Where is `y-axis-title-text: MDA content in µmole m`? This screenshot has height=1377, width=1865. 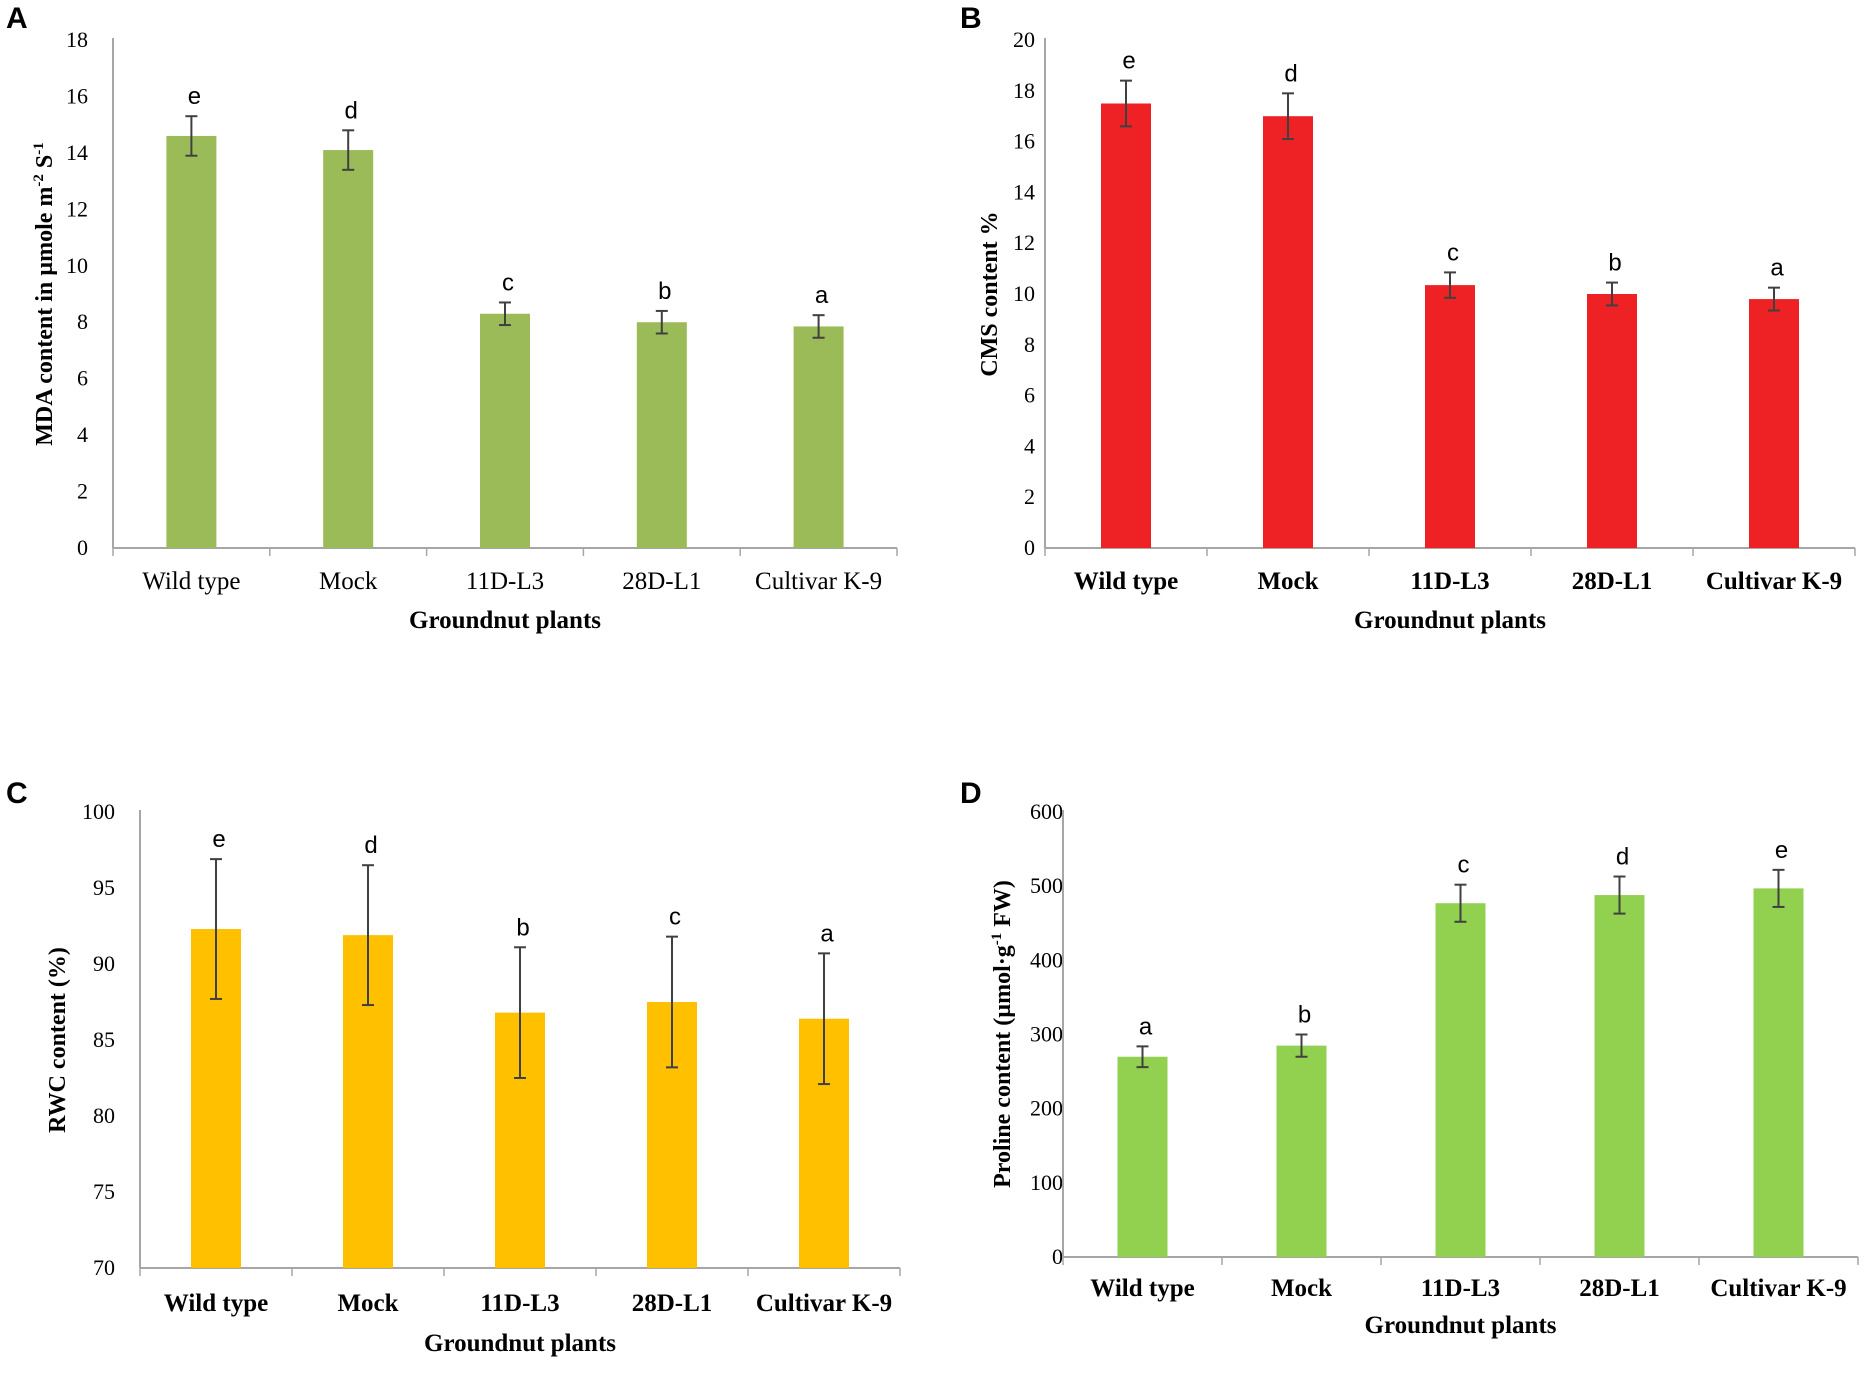
y-axis-title-text: MDA content in µmole m is located at coordinates (45, 316).